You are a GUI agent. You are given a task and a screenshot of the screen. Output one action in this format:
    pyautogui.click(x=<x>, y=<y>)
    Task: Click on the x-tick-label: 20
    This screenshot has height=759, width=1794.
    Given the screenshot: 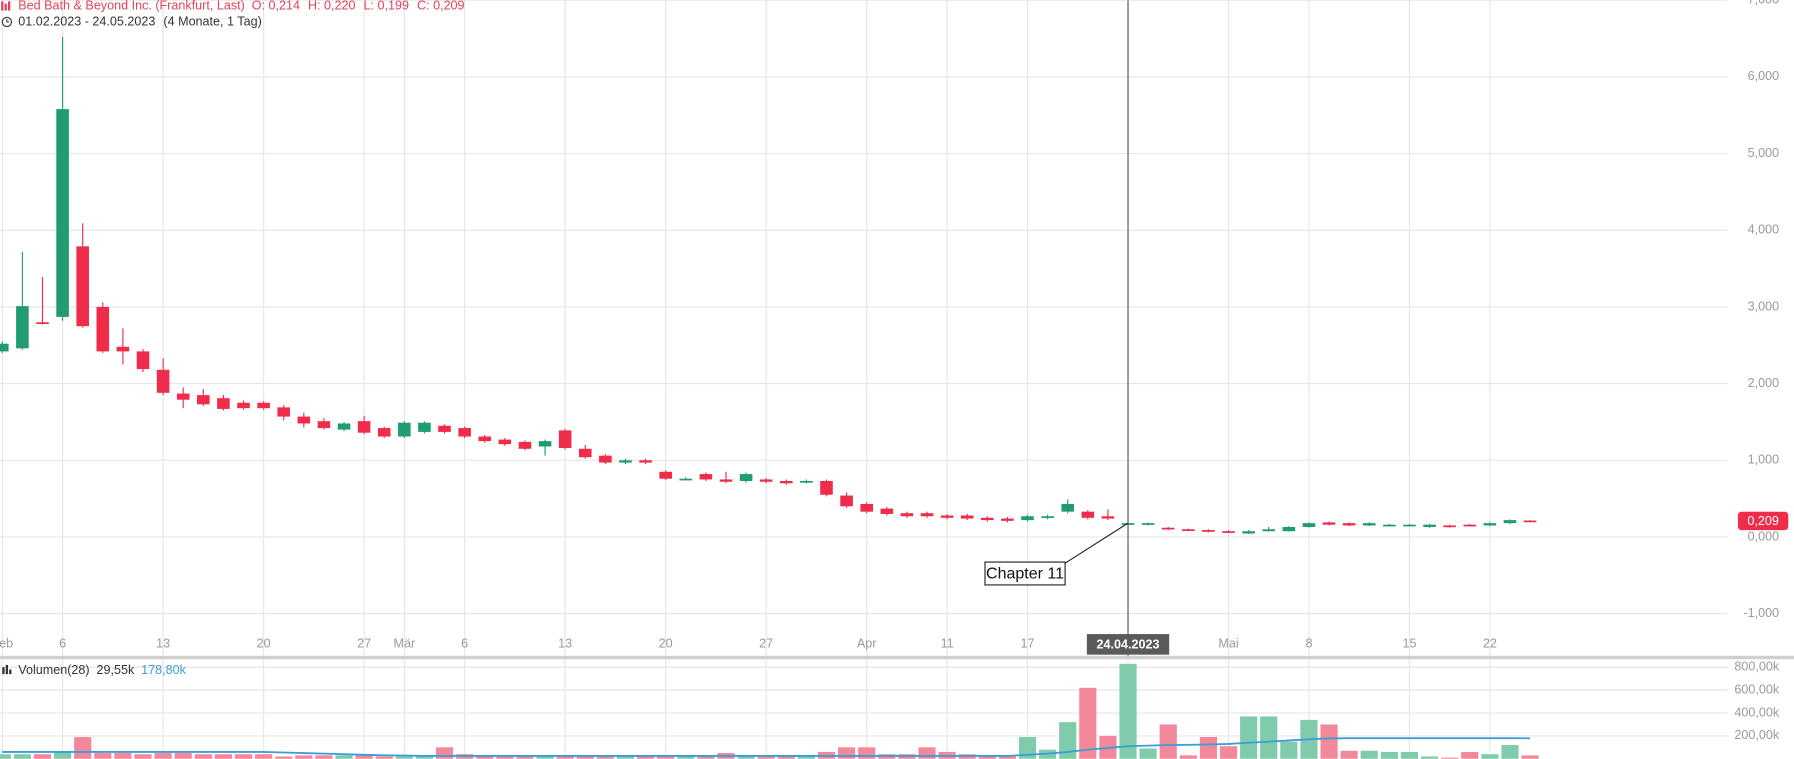 What is the action you would take?
    pyautogui.click(x=666, y=644)
    